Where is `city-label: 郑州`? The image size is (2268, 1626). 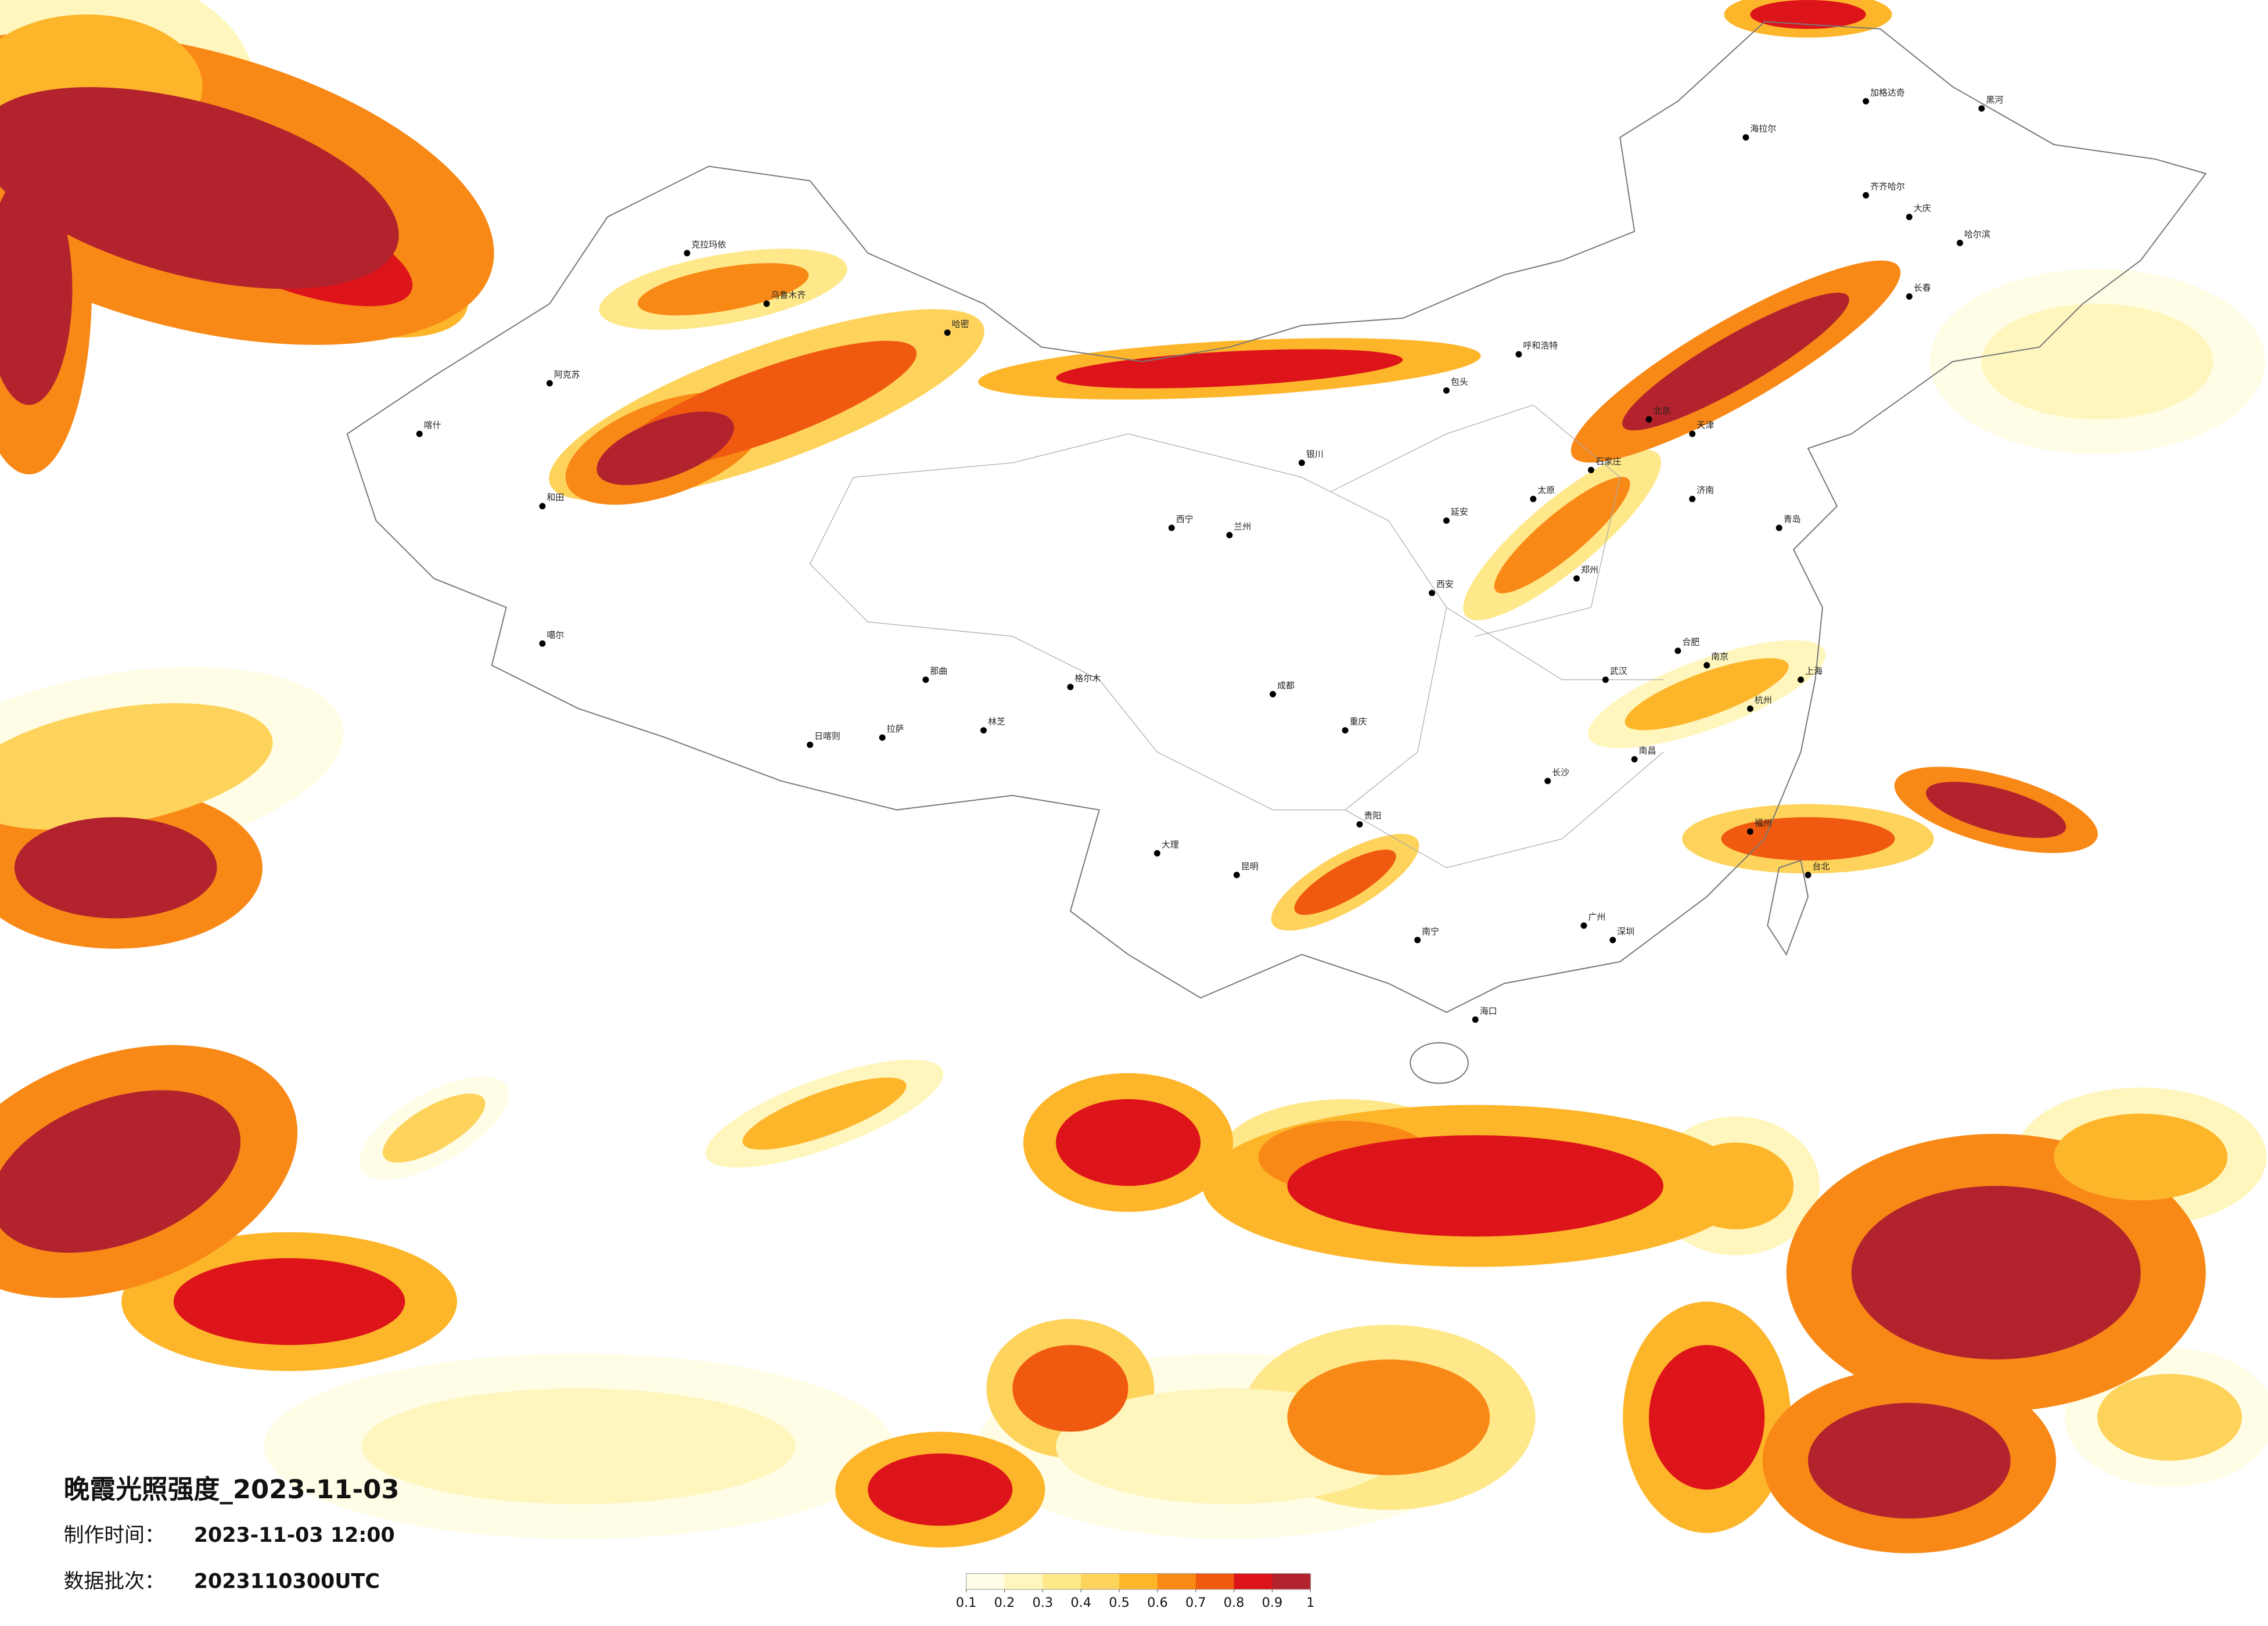
city-label: 郑州 is located at coordinates (1589, 569).